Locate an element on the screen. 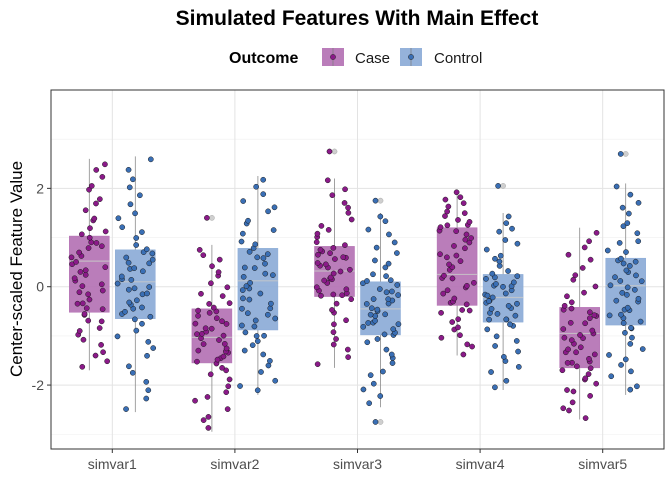 This screenshot has height=480, width=672. y-tick-label: 0 is located at coordinates (40, 287).